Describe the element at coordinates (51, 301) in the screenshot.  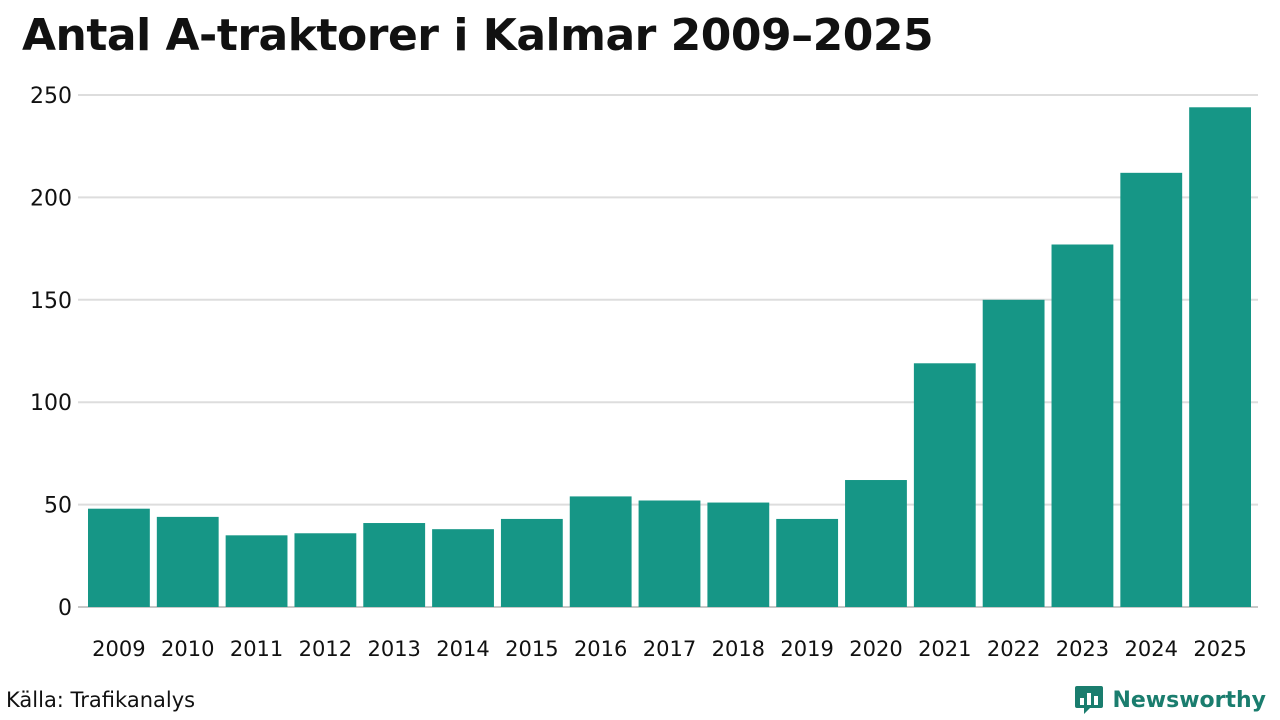
I see `y-tick-label: 150` at that location.